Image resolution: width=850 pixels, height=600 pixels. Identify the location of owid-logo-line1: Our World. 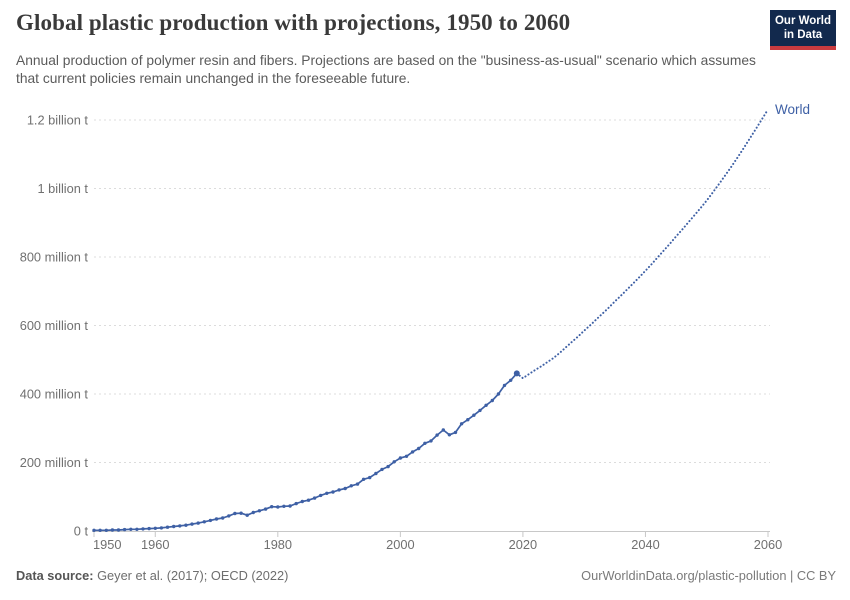
(802, 20).